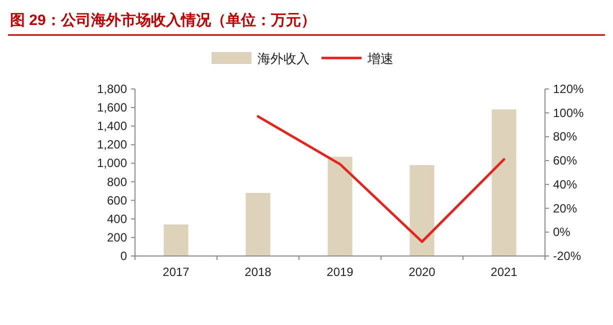 This screenshot has height=325, width=613. I want to click on x-tick-label: 2021, so click(504, 272).